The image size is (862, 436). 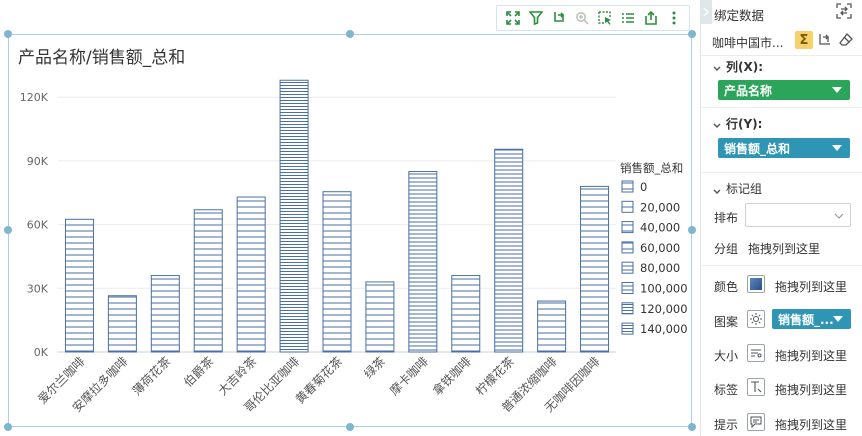 What do you see at coordinates (581, 18) in the screenshot?
I see `zoom-icon` at bounding box center [581, 18].